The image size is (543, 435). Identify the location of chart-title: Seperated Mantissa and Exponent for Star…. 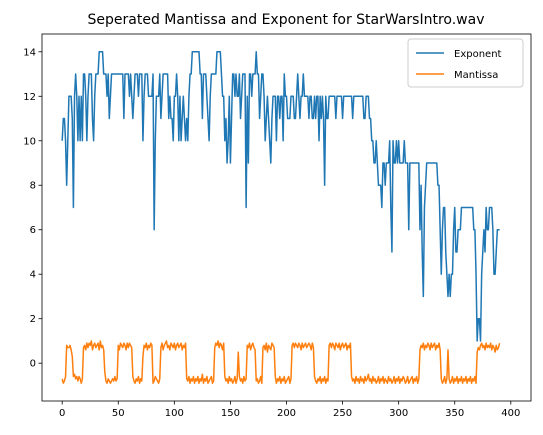
(286, 20).